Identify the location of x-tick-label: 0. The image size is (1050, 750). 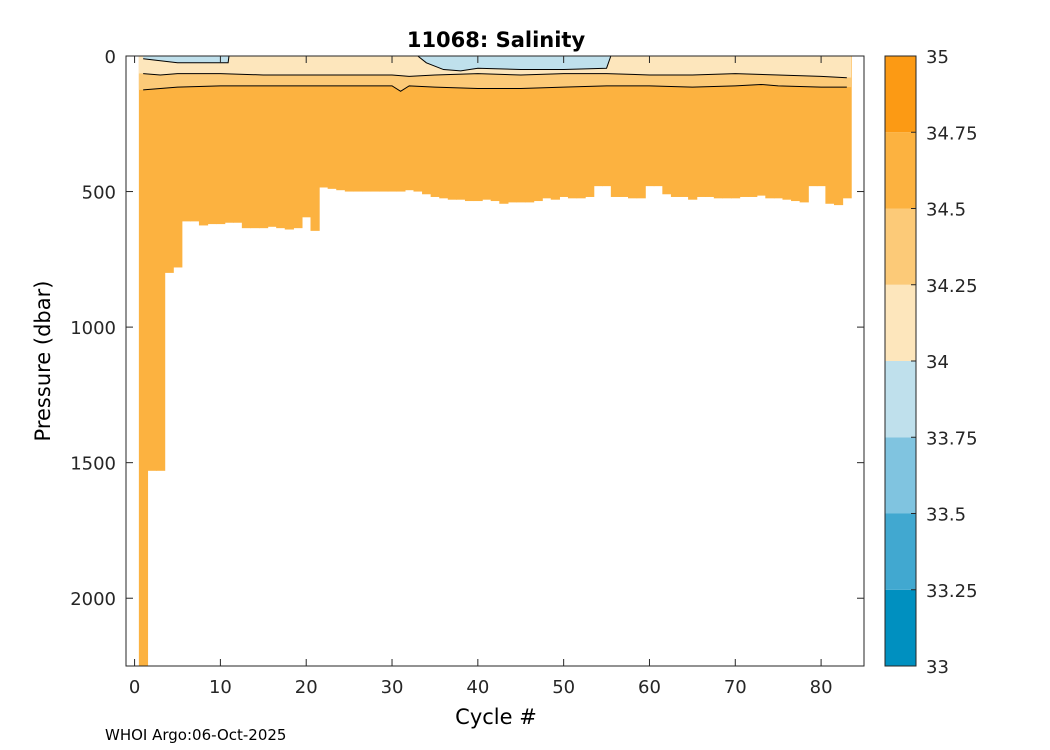
(134, 687).